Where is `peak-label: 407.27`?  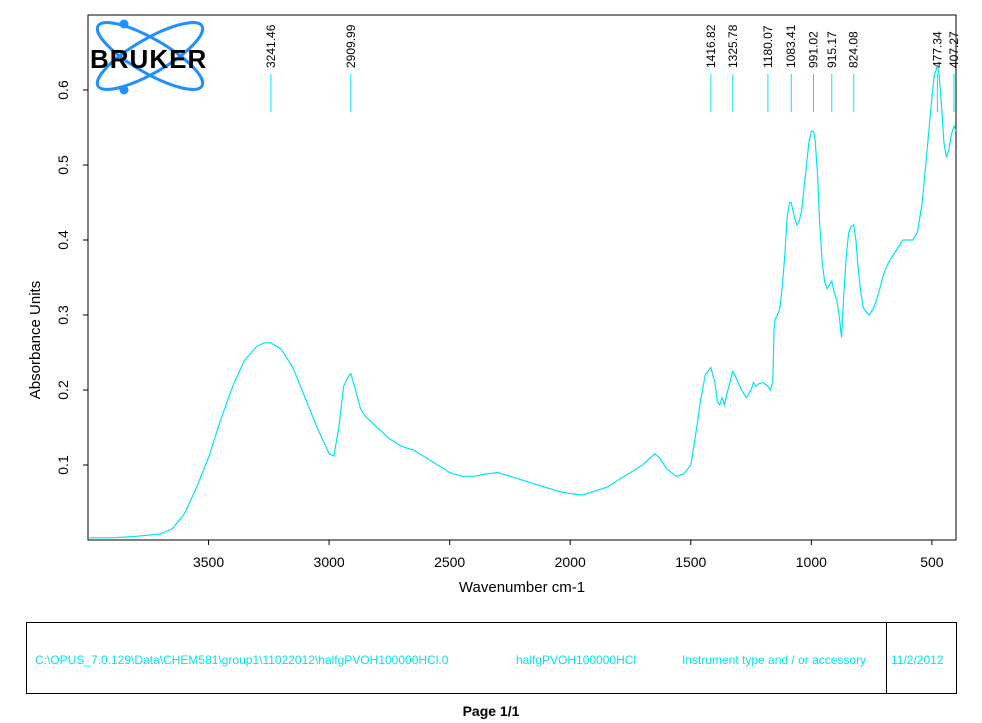
peak-label: 407.27 is located at coordinates (954, 49).